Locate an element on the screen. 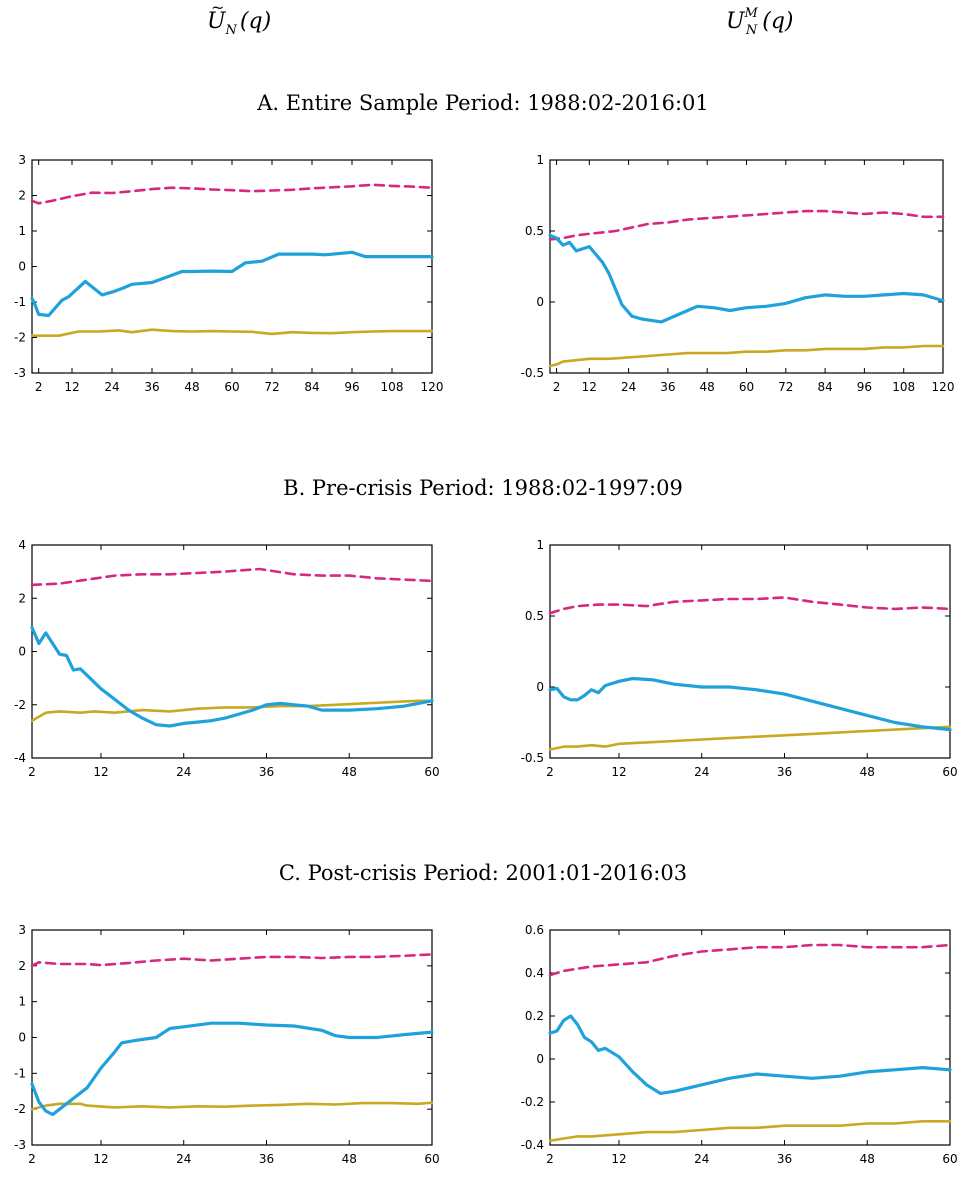 The image size is (966, 1184). col-right-sup: M is located at coordinates (751, 13).